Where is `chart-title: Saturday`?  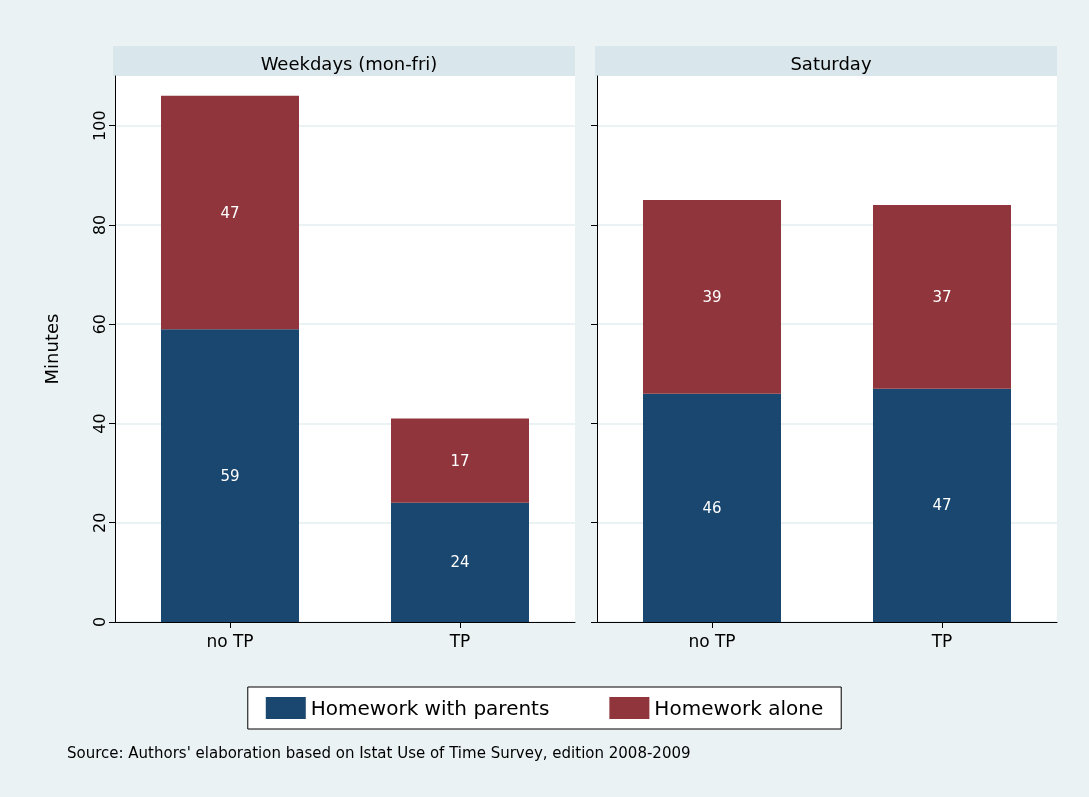 chart-title: Saturday is located at coordinates (831, 63).